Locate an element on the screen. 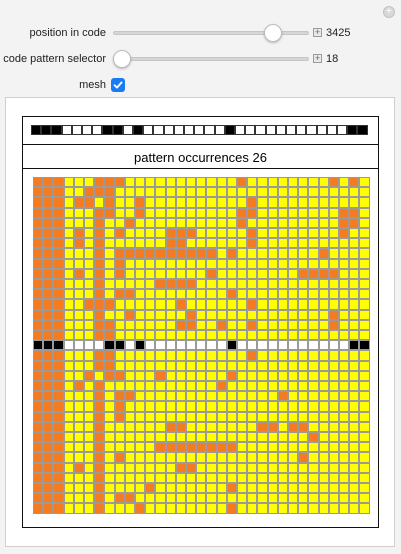 The image size is (401, 554). options-corner-icon: + is located at coordinates (389, 12).